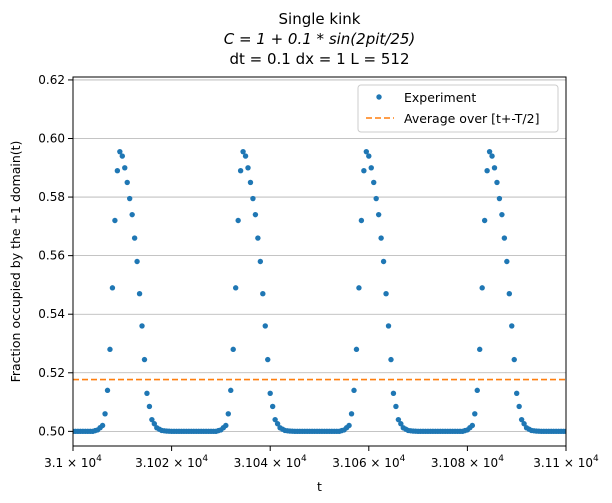 The width and height of the screenshot is (612, 503). Describe the element at coordinates (379, 97) in the screenshot. I see `legend-marker-experiment` at that location.